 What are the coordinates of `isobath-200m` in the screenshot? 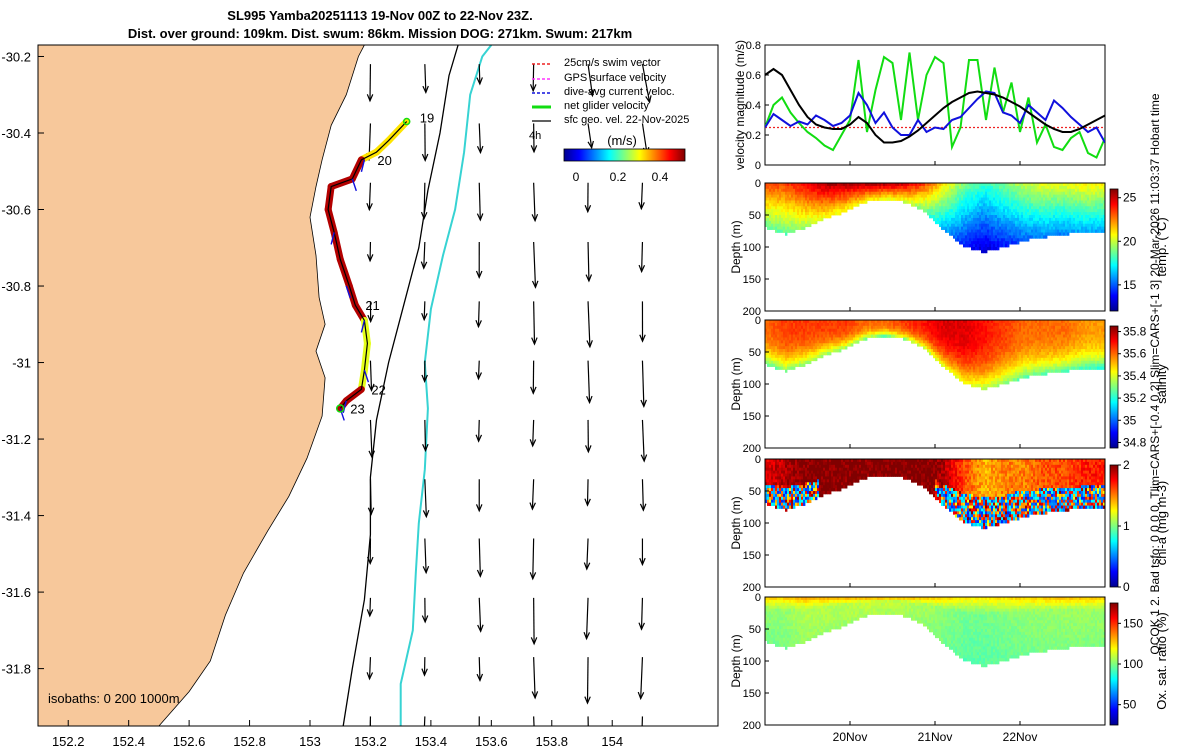 It's located at (400, 385).